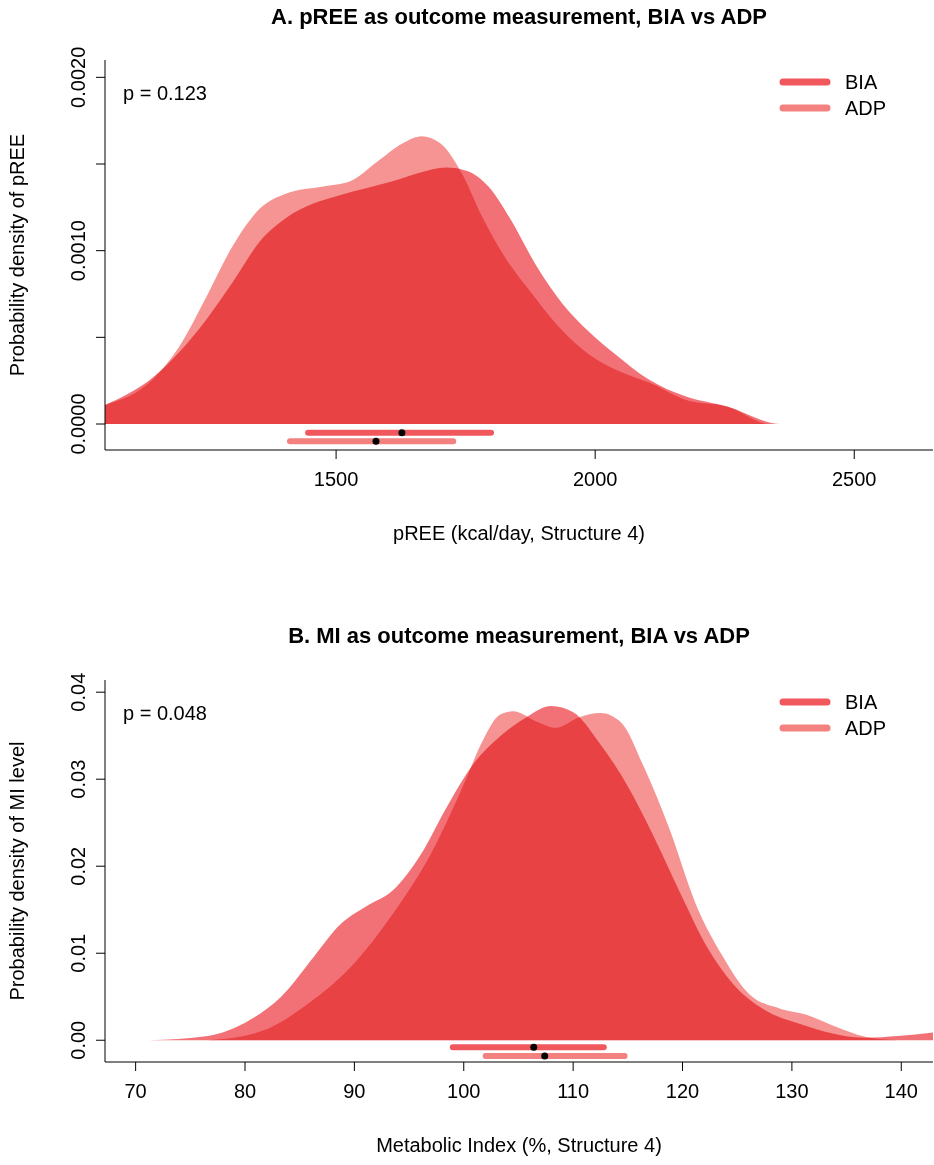  What do you see at coordinates (354, 1091) in the screenshot?
I see `x-tick-label: 90` at bounding box center [354, 1091].